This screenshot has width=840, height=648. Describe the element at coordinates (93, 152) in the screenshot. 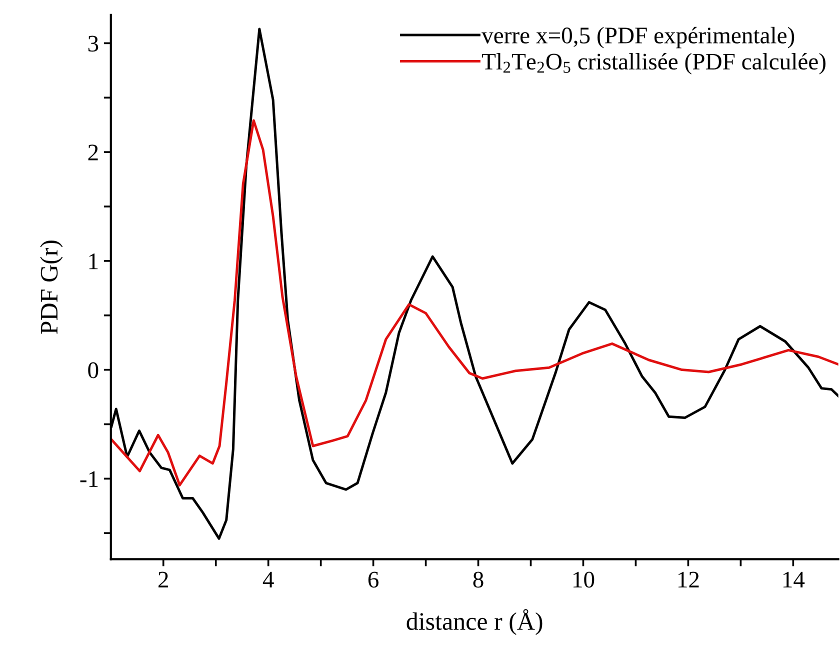

I see `y-tick-label: 2` at that location.